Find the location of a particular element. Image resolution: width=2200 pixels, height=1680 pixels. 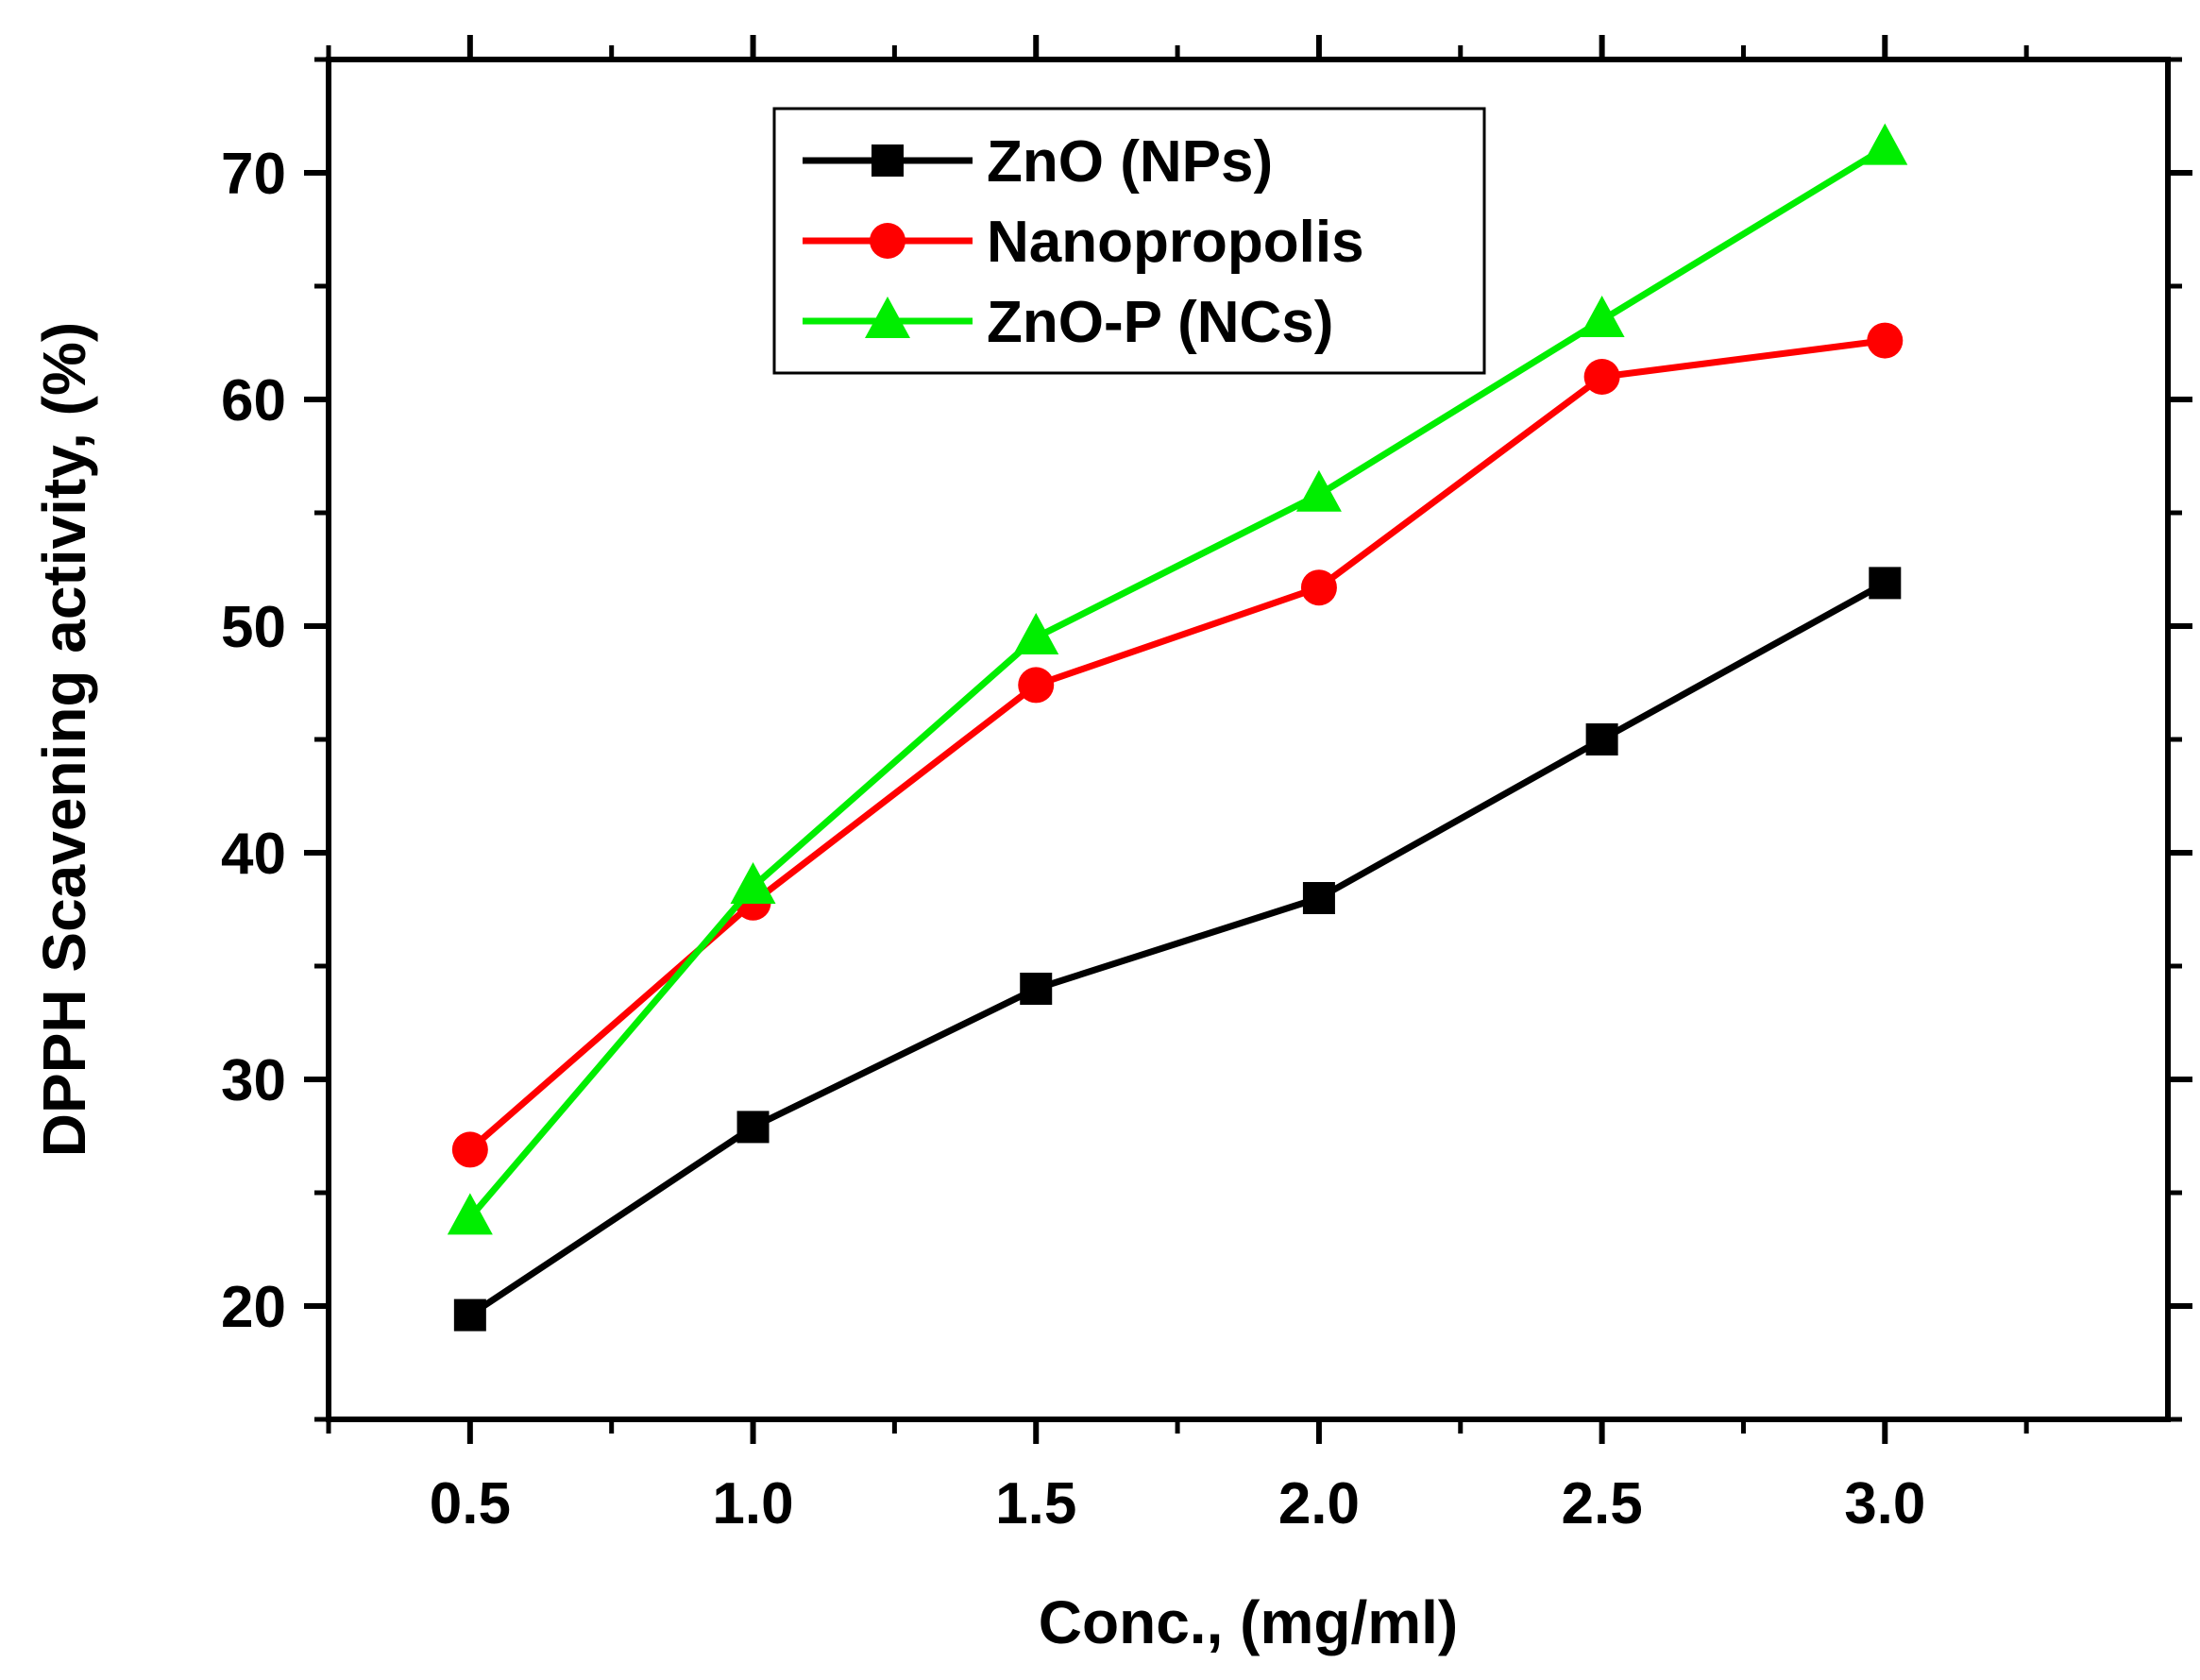

legend-item: Nanopropolis is located at coordinates (1083, 242).